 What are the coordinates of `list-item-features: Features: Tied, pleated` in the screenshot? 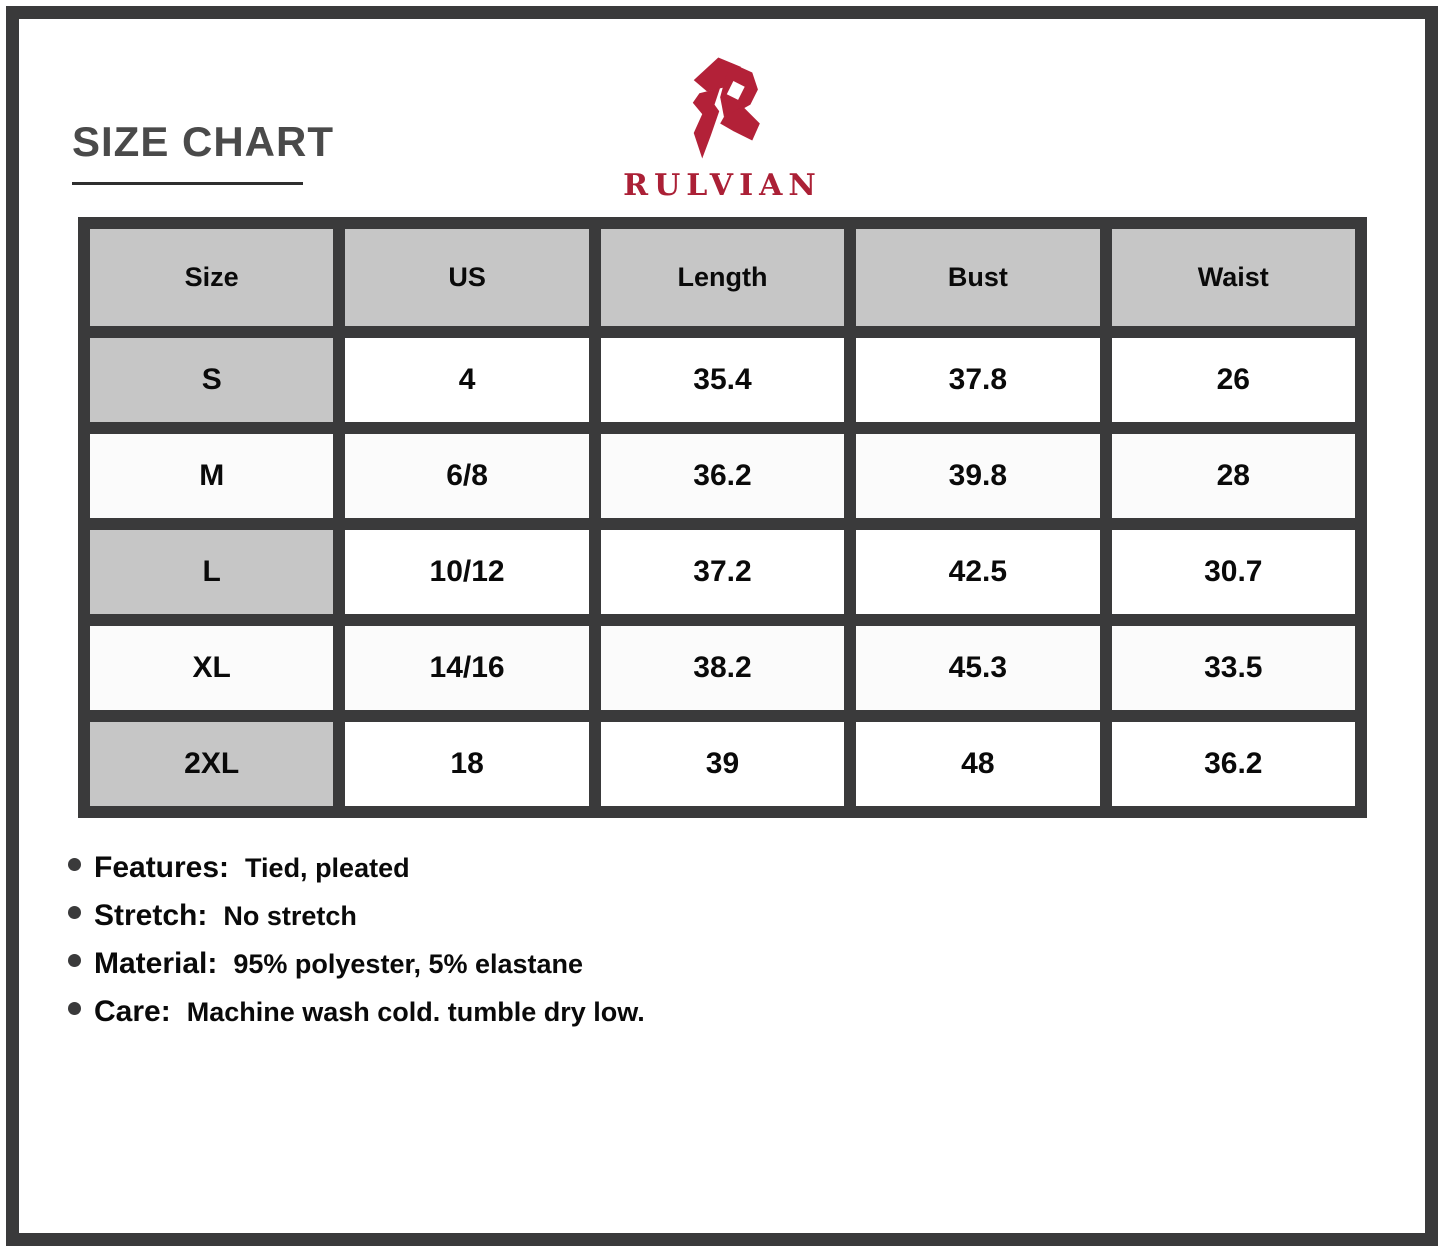 It's located at (356, 868).